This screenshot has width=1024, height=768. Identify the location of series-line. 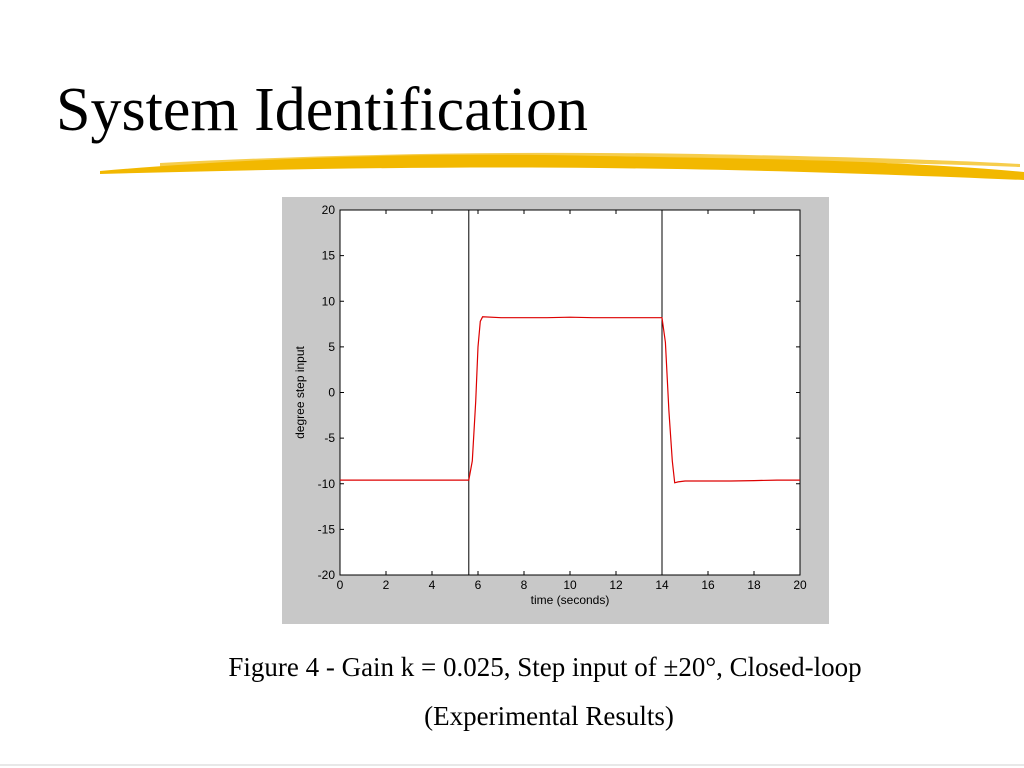
(570, 400).